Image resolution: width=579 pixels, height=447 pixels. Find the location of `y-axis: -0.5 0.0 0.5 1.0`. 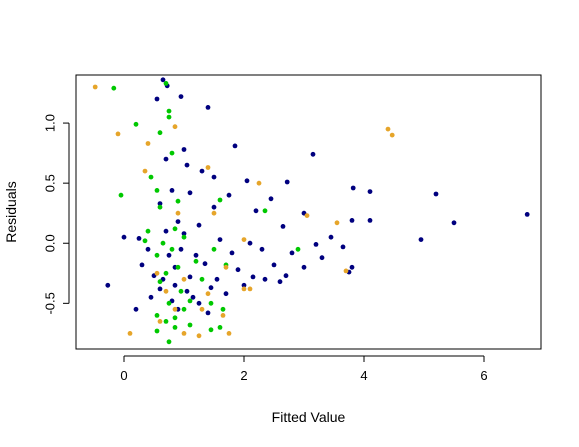

y-axis: -0.5 0.0 0.5 1.0 is located at coordinates (56, 214).